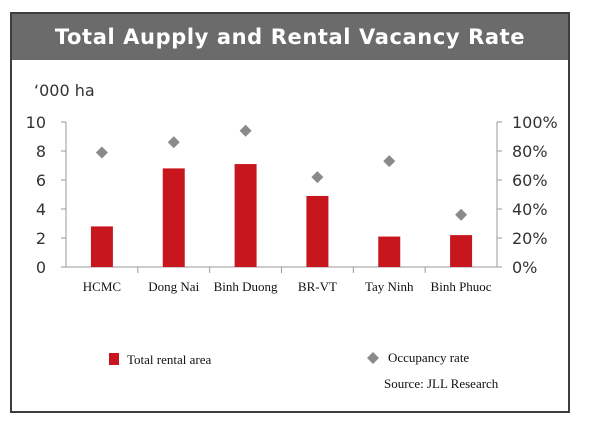  Describe the element at coordinates (114, 359) in the screenshot. I see `legend-bar-swatch` at that location.